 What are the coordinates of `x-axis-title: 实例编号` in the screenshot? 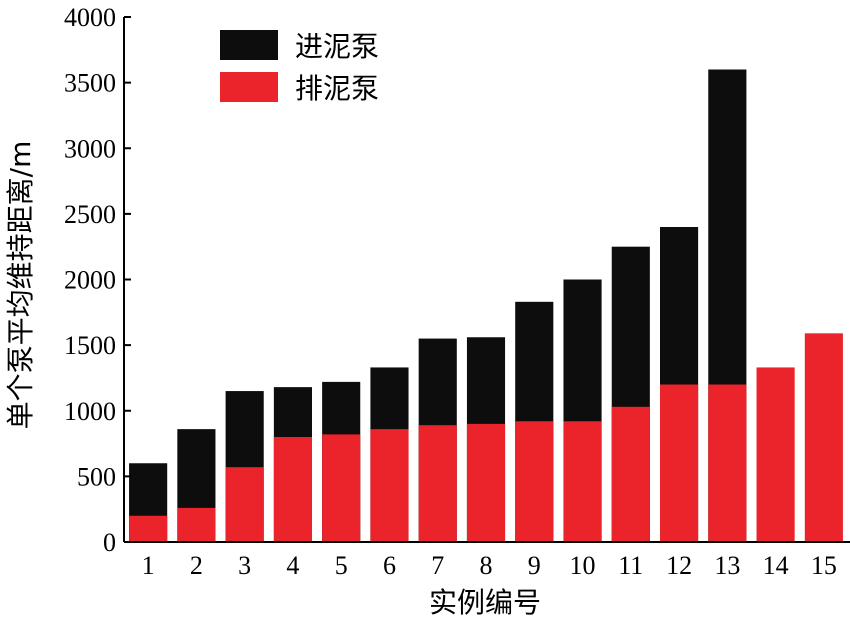 It's located at (485, 602).